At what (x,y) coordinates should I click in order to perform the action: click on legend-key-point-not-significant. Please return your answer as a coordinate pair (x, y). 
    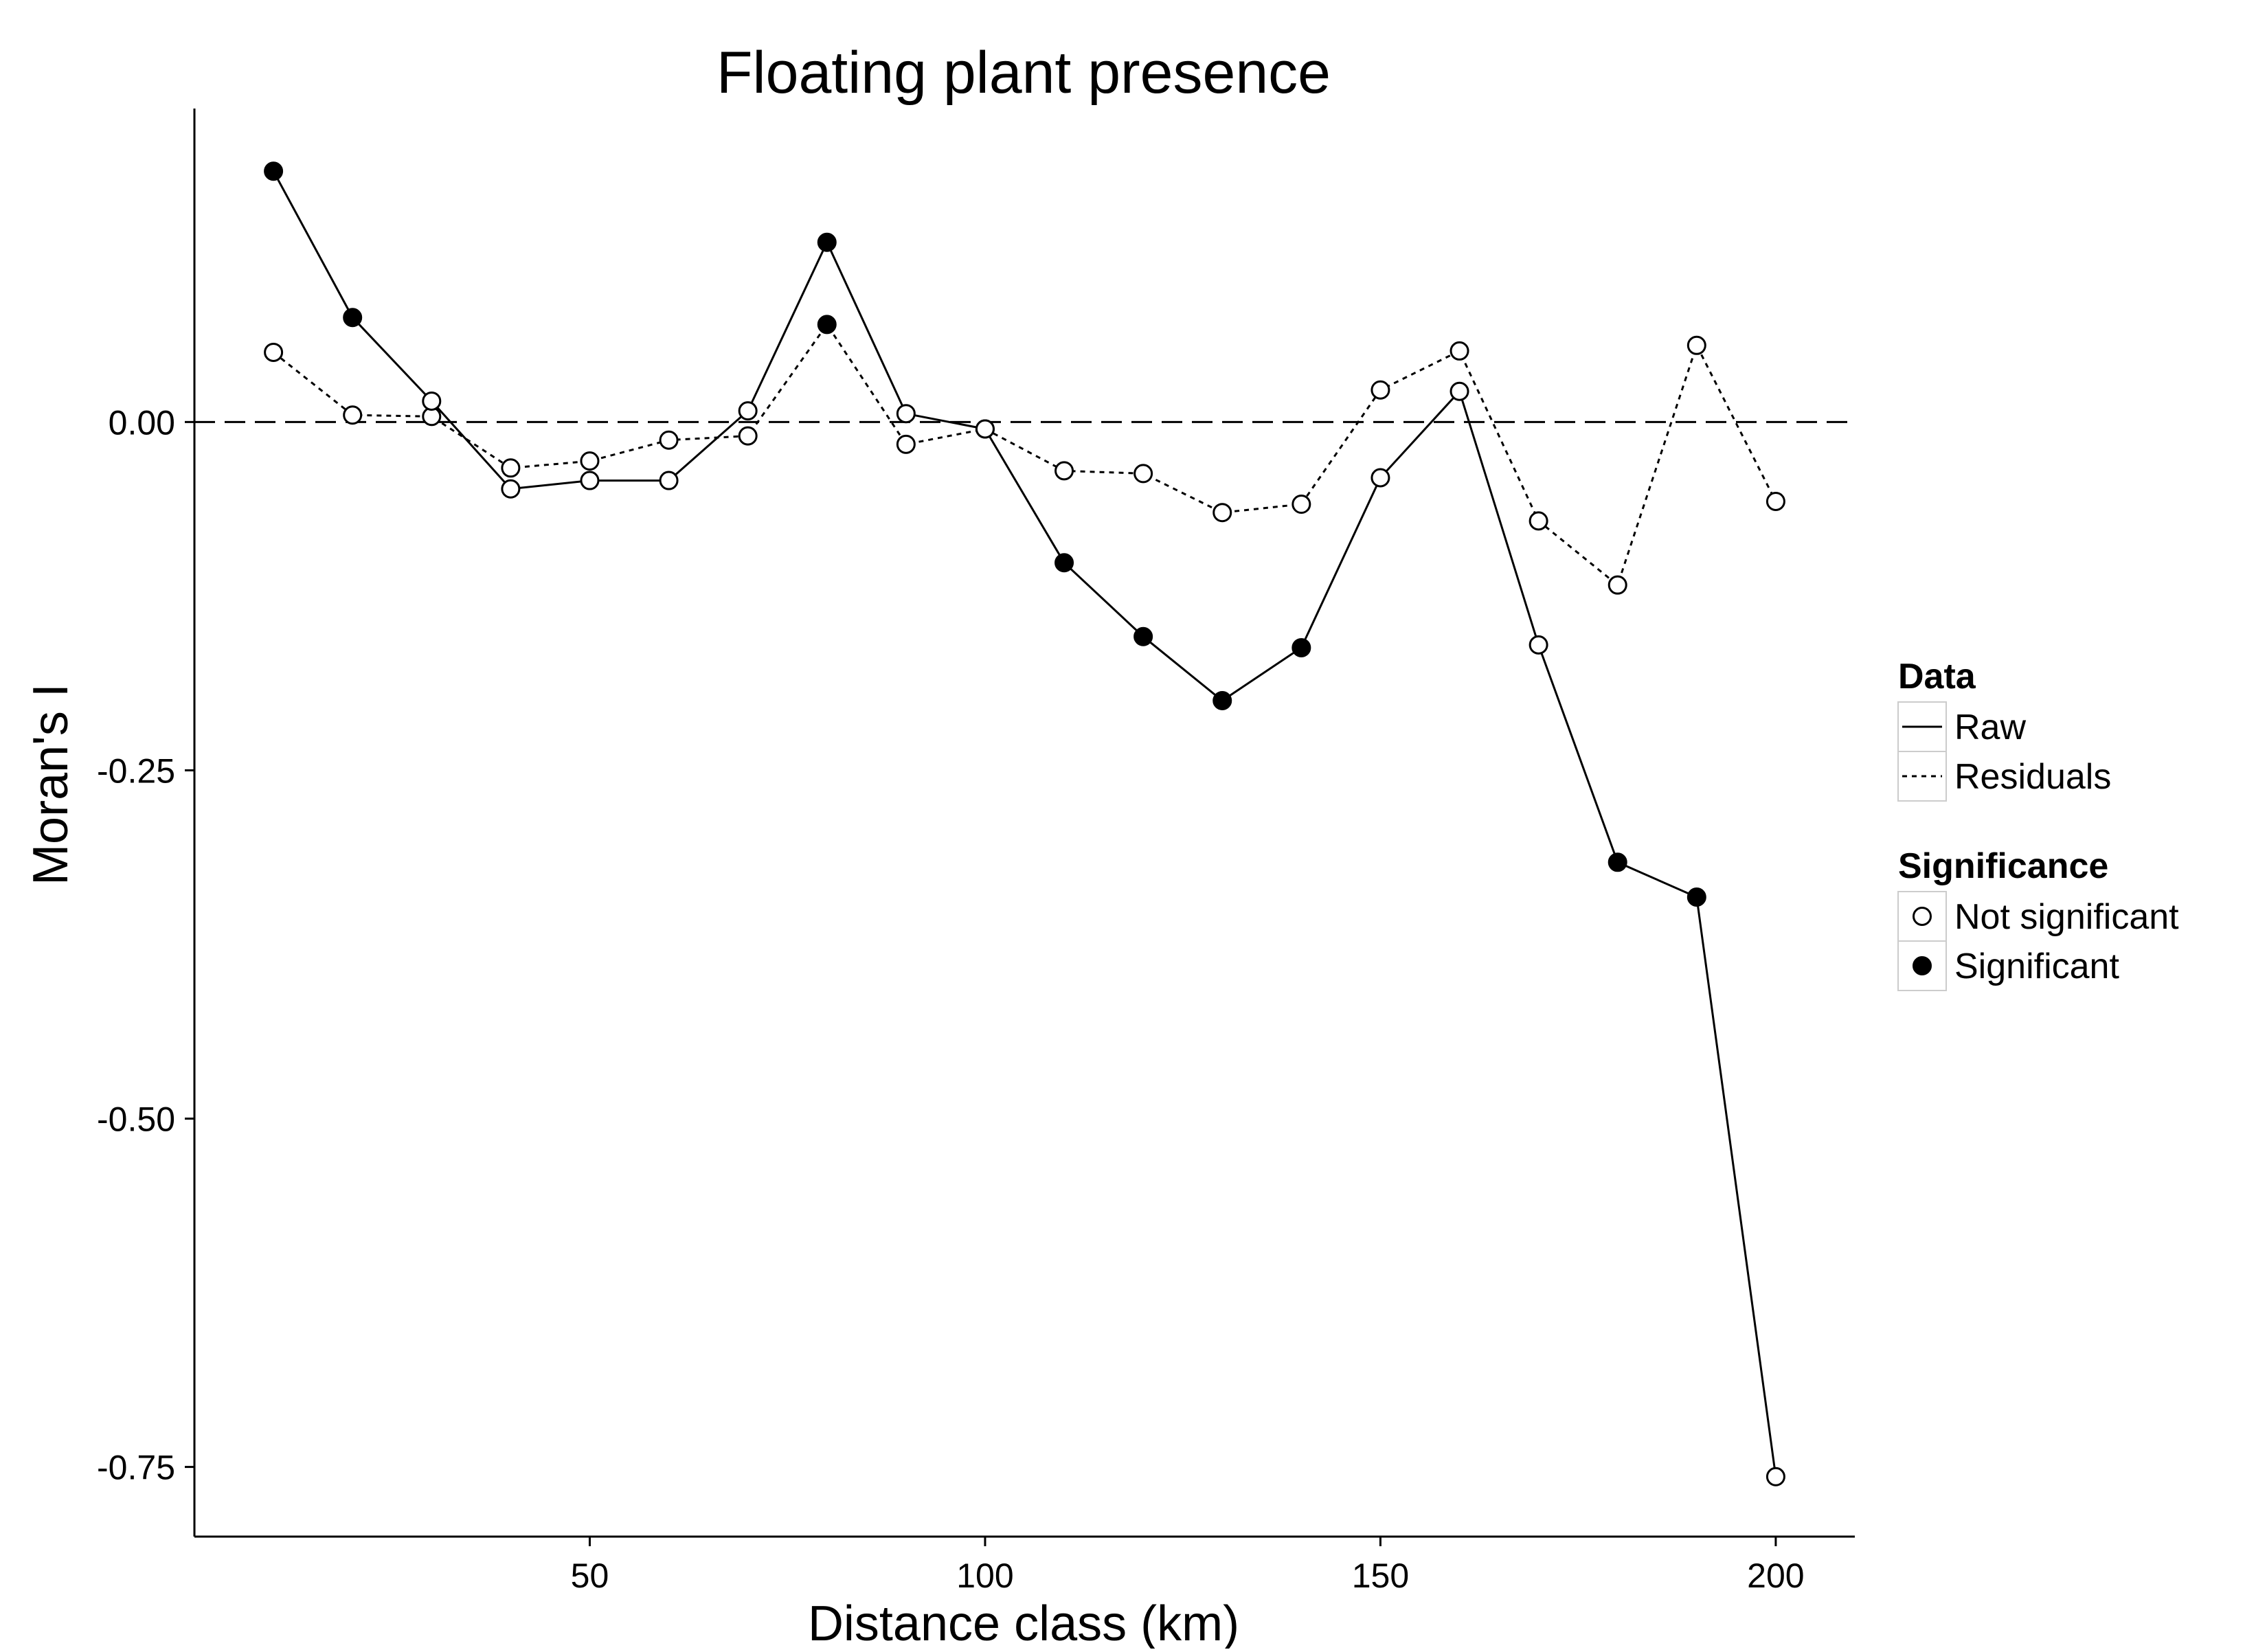
    Looking at the image, I should click on (1922, 916).